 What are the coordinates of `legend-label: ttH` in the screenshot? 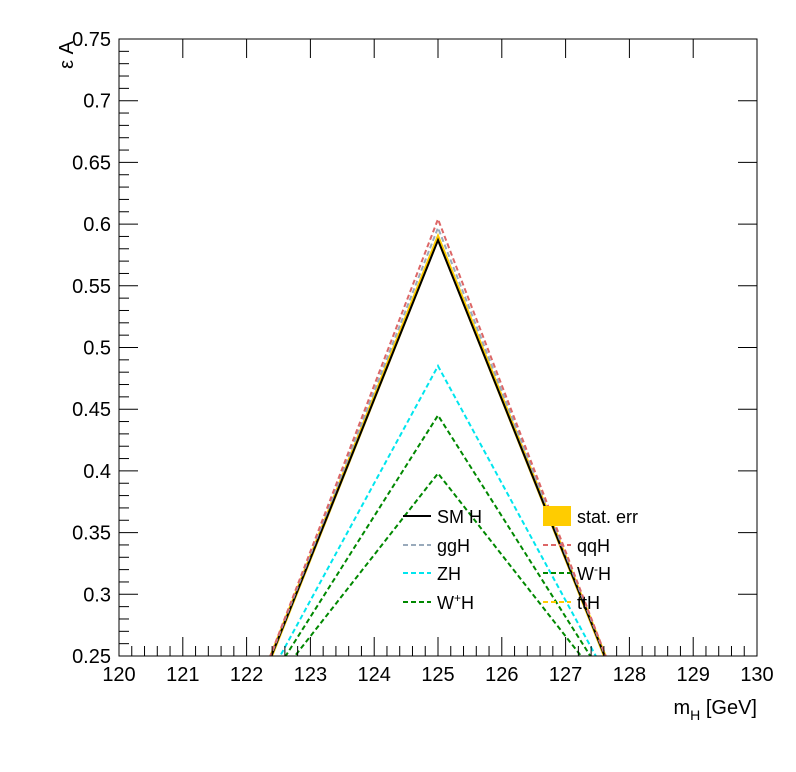 It's located at (588, 603).